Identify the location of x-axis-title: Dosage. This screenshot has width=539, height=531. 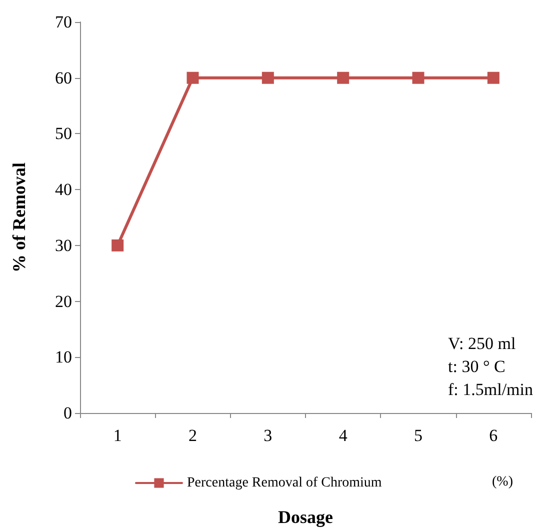
(306, 517).